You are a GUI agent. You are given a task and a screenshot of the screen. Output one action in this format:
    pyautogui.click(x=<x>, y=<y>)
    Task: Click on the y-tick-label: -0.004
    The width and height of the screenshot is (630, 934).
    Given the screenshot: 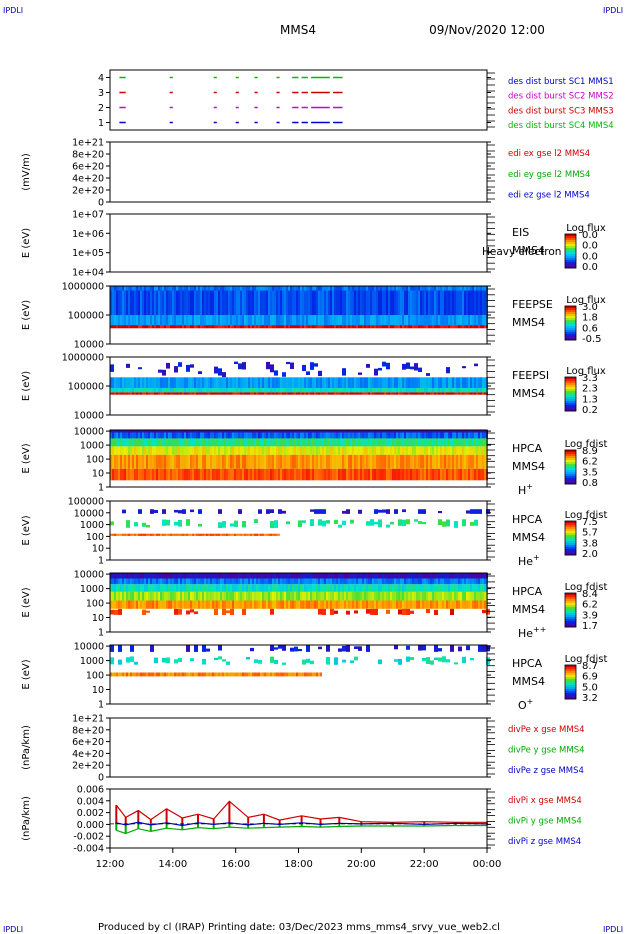 What is the action you would take?
    pyautogui.click(x=88, y=849)
    